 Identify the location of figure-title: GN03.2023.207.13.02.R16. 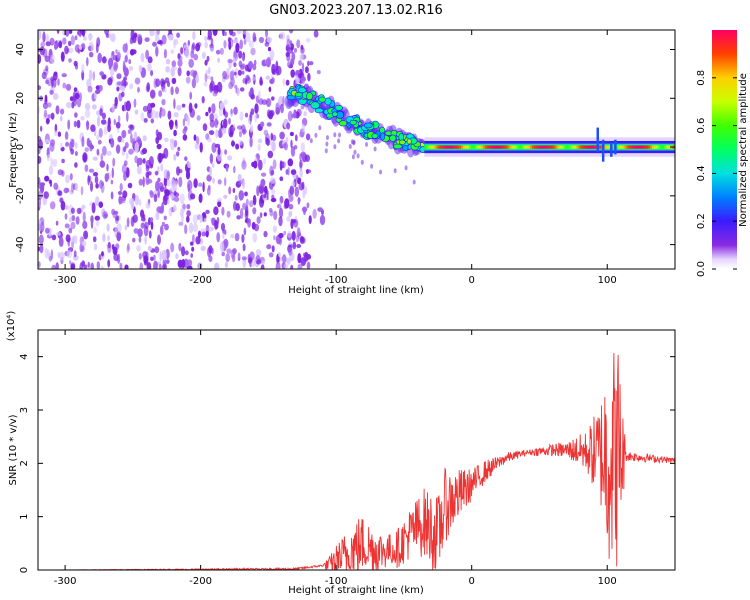
(356, 10).